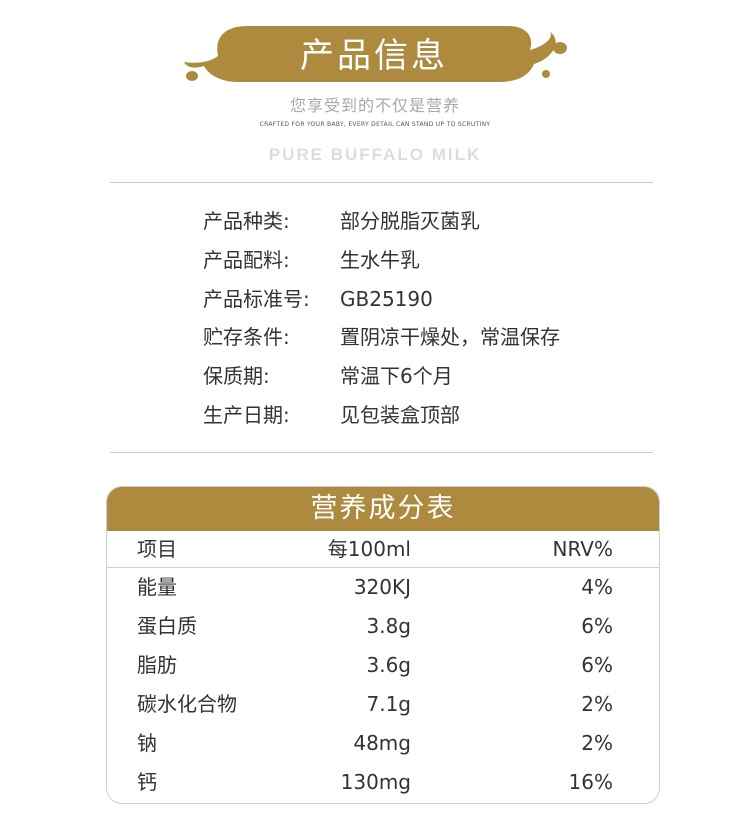 This screenshot has width=750, height=832. Describe the element at coordinates (380, 260) in the screenshot. I see `info-value: 生水牛乳` at that location.